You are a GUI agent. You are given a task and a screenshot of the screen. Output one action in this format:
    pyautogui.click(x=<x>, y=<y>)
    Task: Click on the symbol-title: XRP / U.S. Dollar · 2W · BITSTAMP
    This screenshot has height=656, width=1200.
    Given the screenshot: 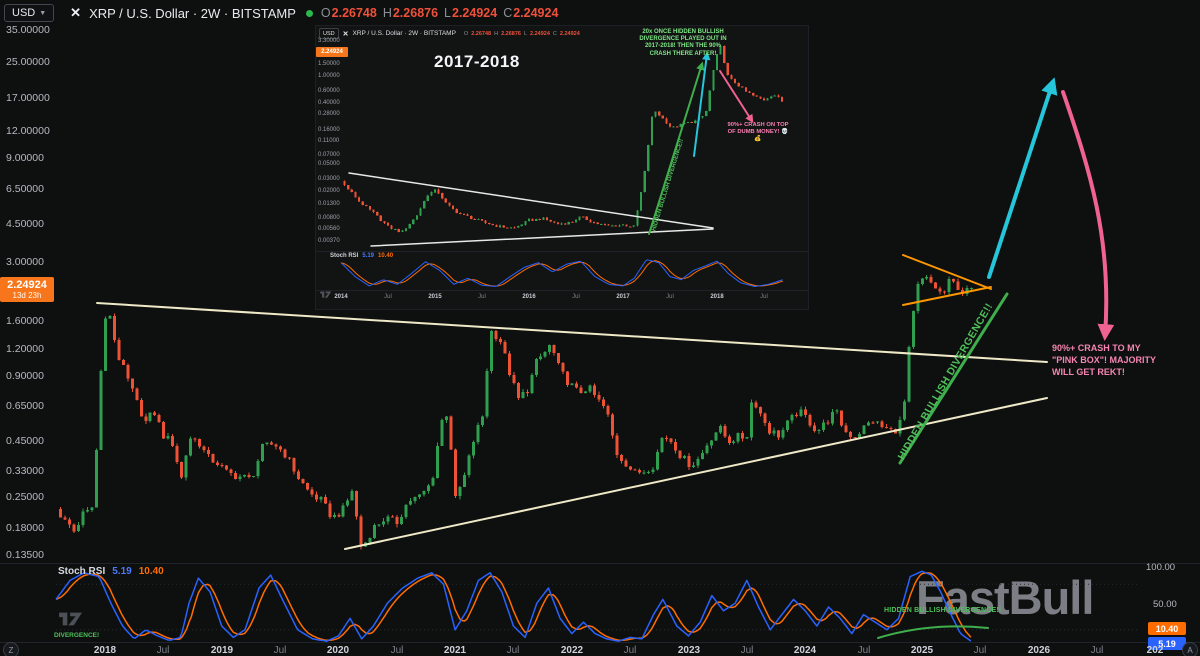 What is the action you would take?
    pyautogui.click(x=192, y=13)
    